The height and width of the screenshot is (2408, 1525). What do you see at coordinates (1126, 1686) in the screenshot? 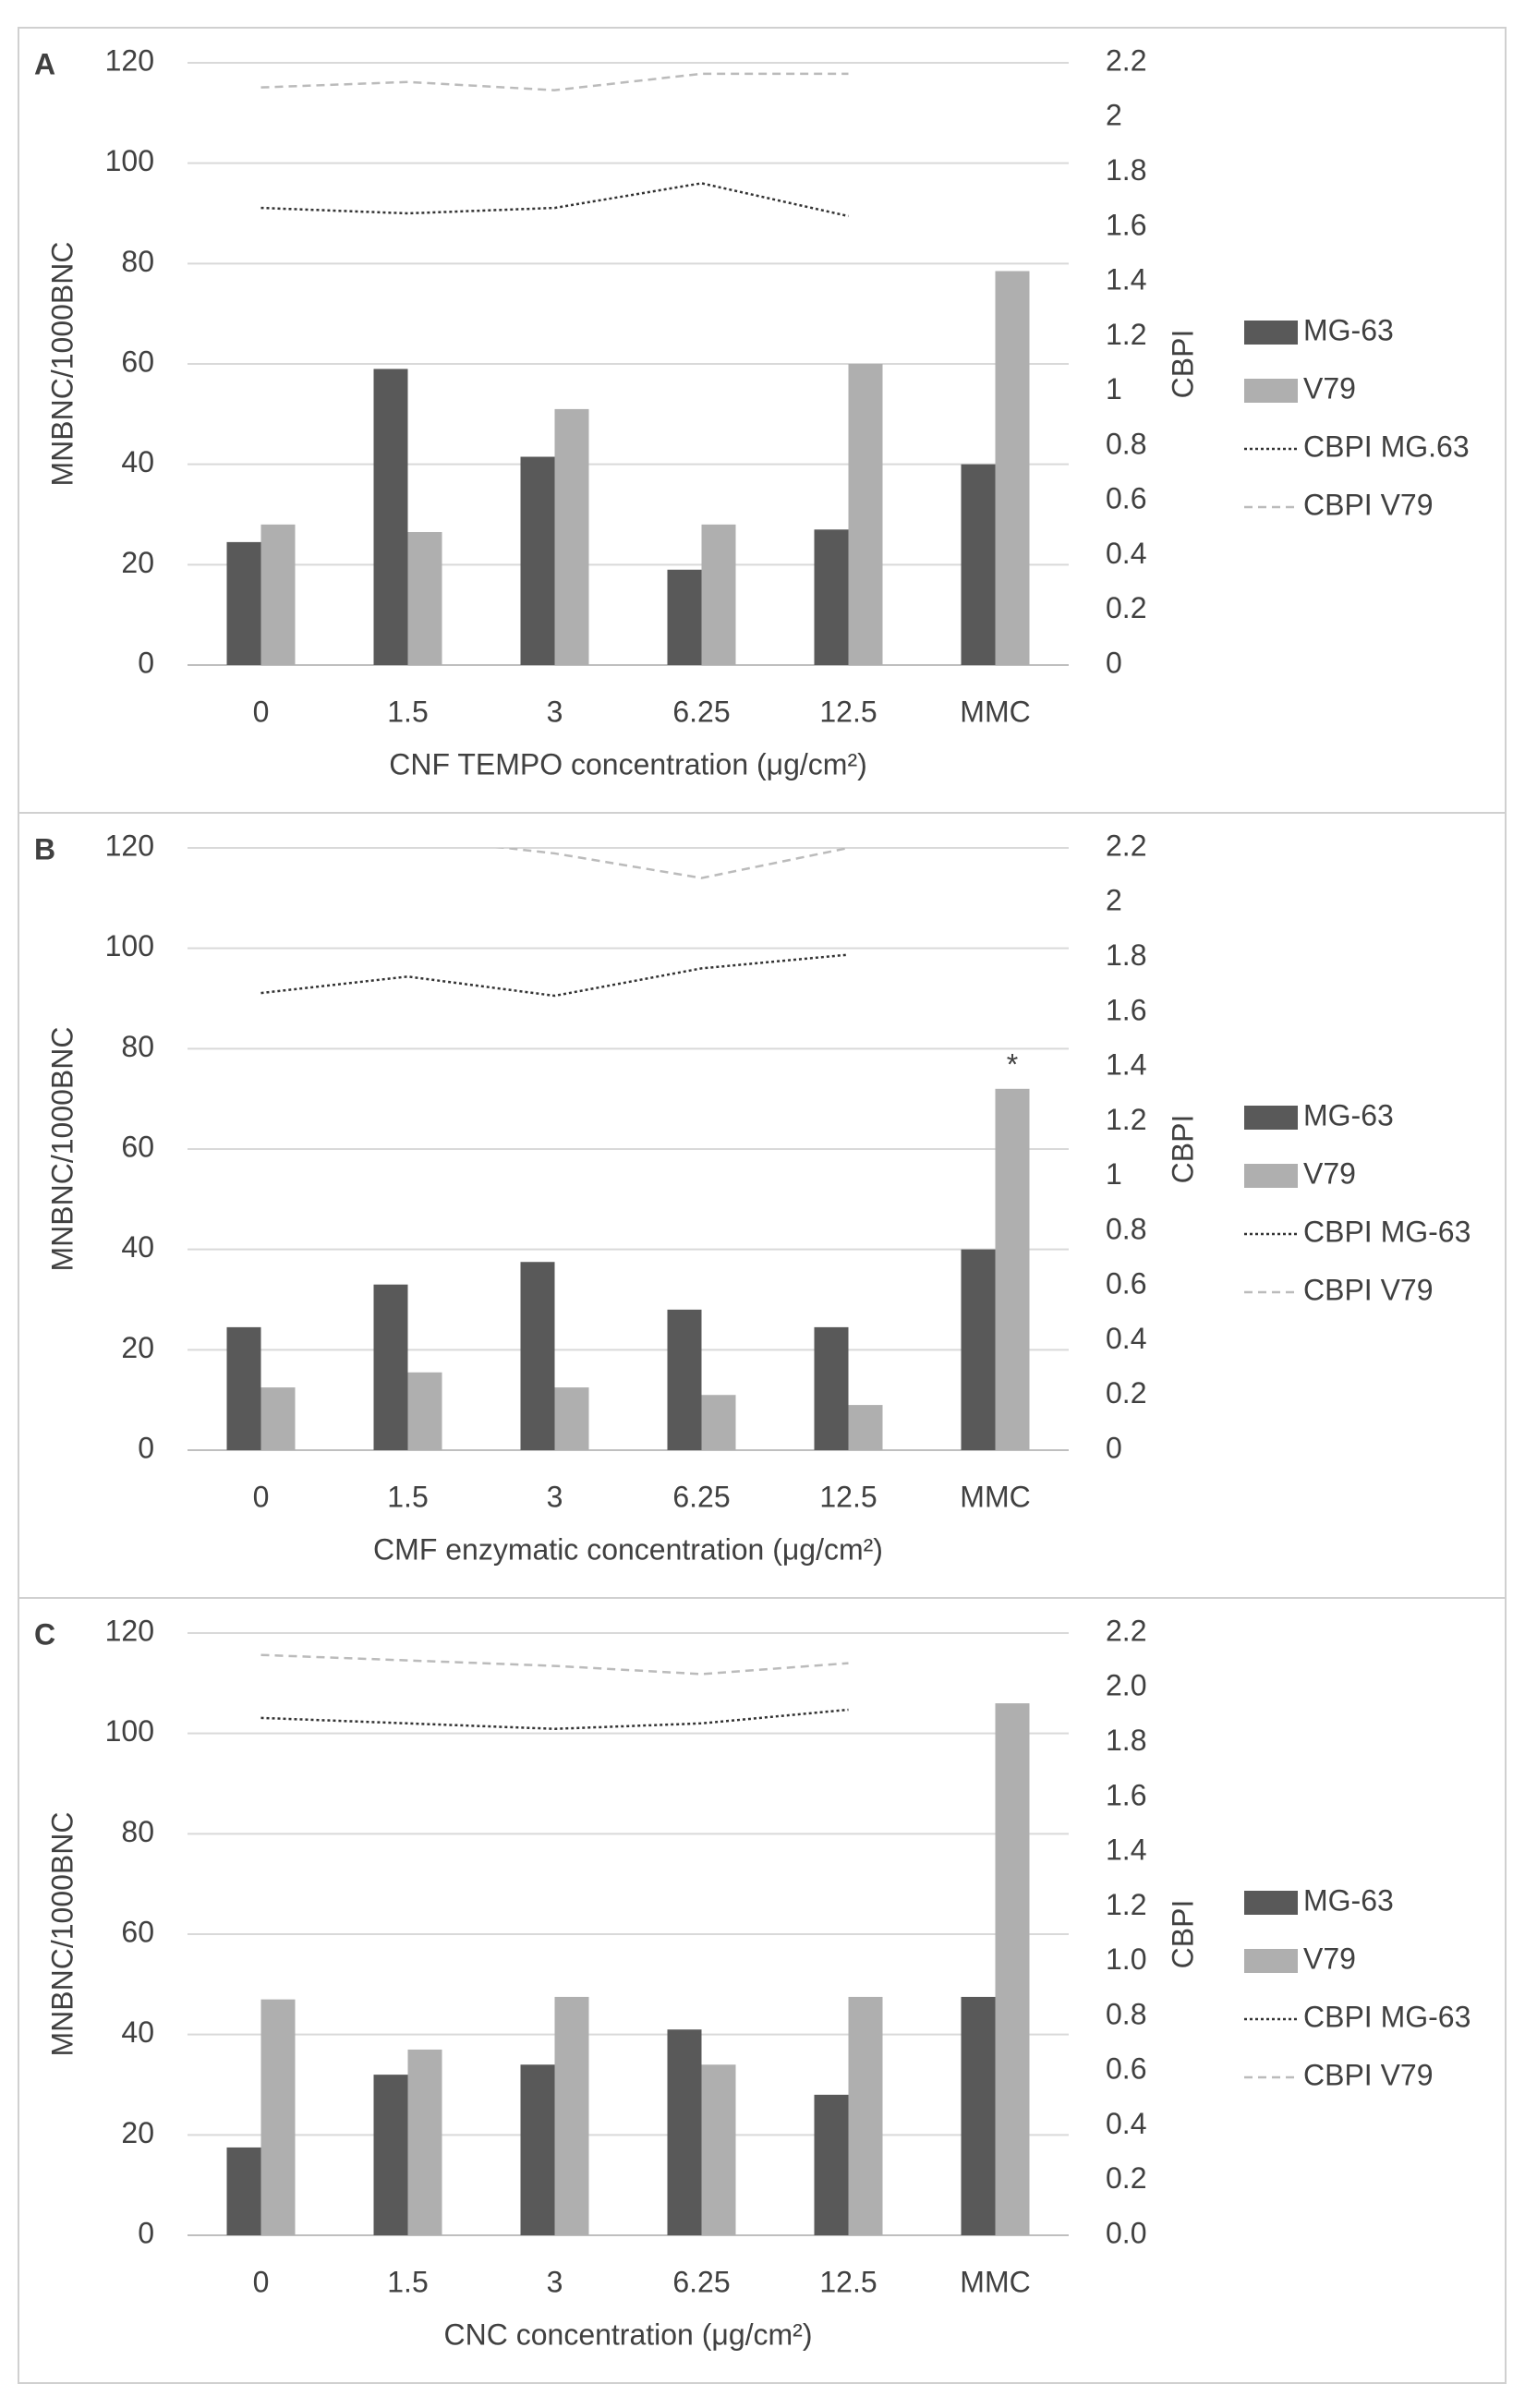
I see `y2-tick-label: 2.0` at bounding box center [1126, 1686].